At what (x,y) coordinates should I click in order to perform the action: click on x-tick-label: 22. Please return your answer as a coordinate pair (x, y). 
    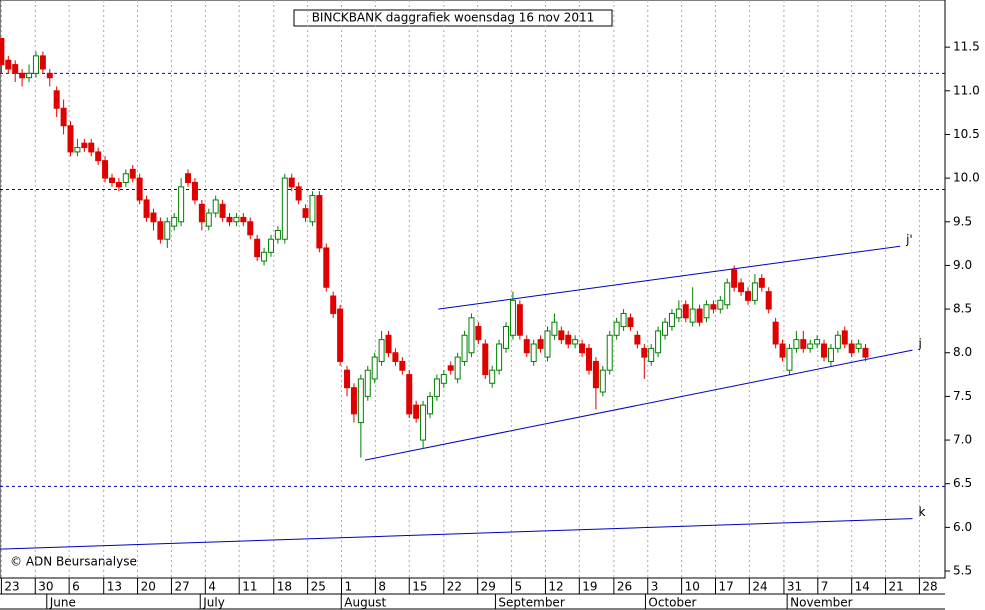
    Looking at the image, I should click on (454, 587).